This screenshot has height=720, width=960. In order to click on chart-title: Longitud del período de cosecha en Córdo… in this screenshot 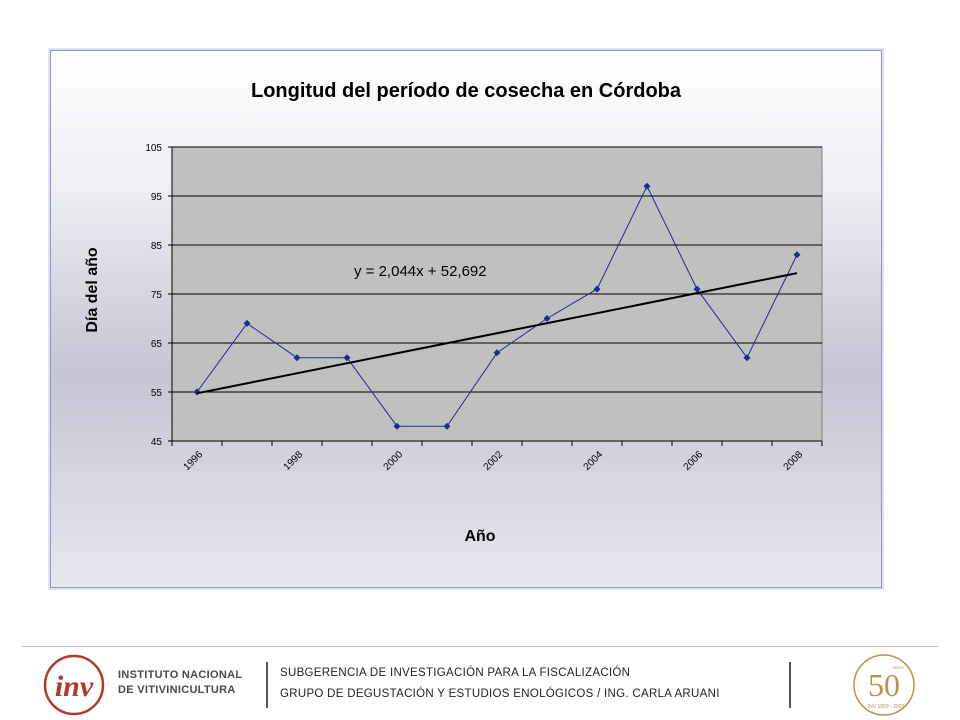, I will do `click(466, 91)`.